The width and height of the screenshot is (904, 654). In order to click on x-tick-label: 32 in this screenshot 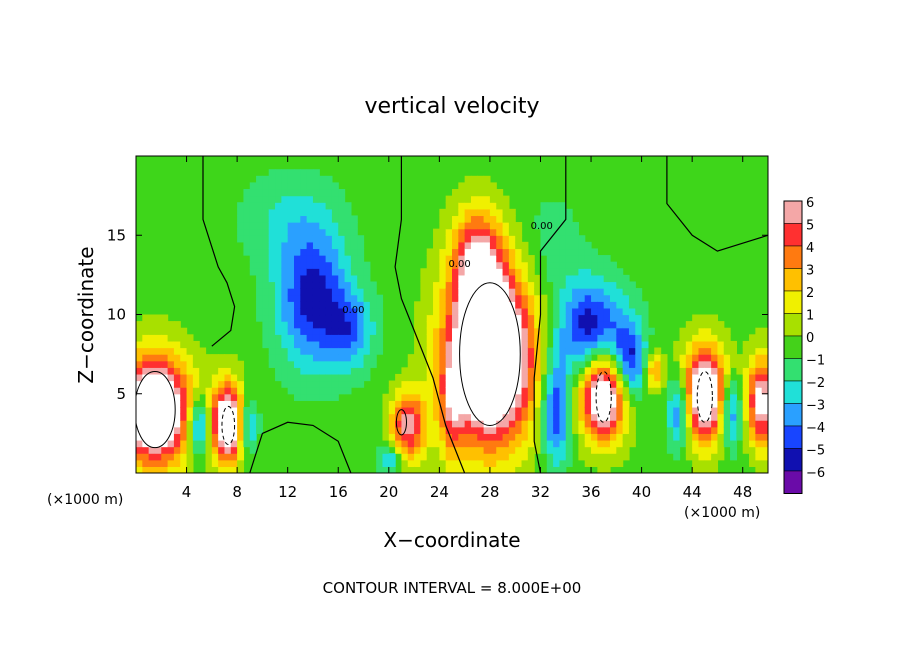, I will do `click(540, 492)`.